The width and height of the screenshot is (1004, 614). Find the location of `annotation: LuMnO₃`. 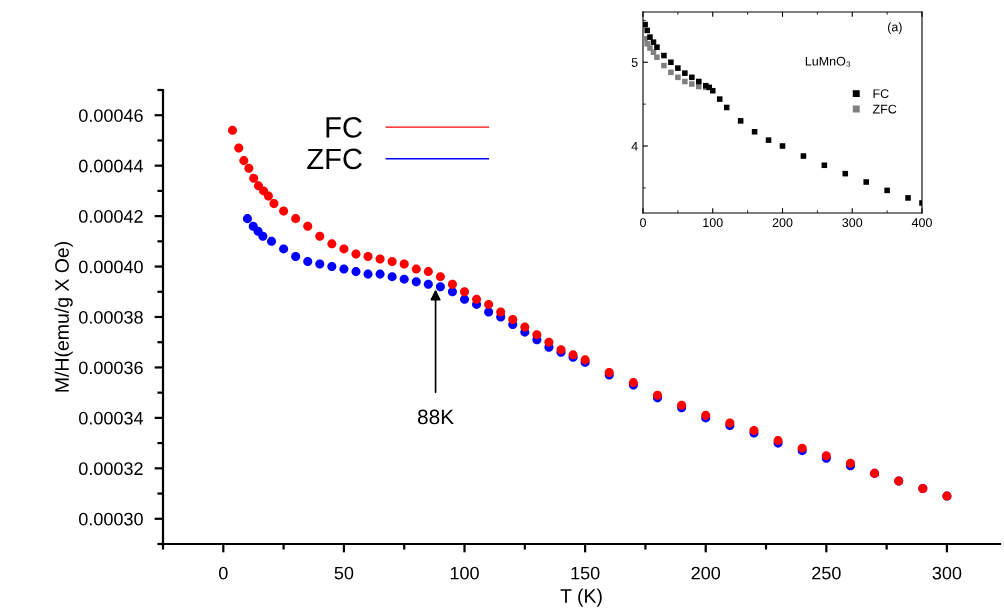

annotation: LuMnO₃ is located at coordinates (828, 61).